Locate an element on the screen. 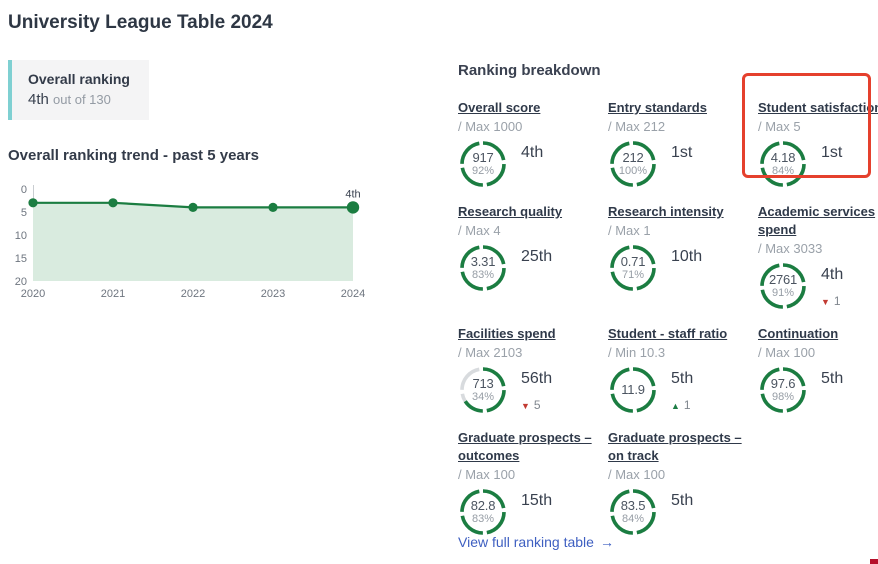  metric-gauge-row: 917 92% 4th is located at coordinates (529, 164).